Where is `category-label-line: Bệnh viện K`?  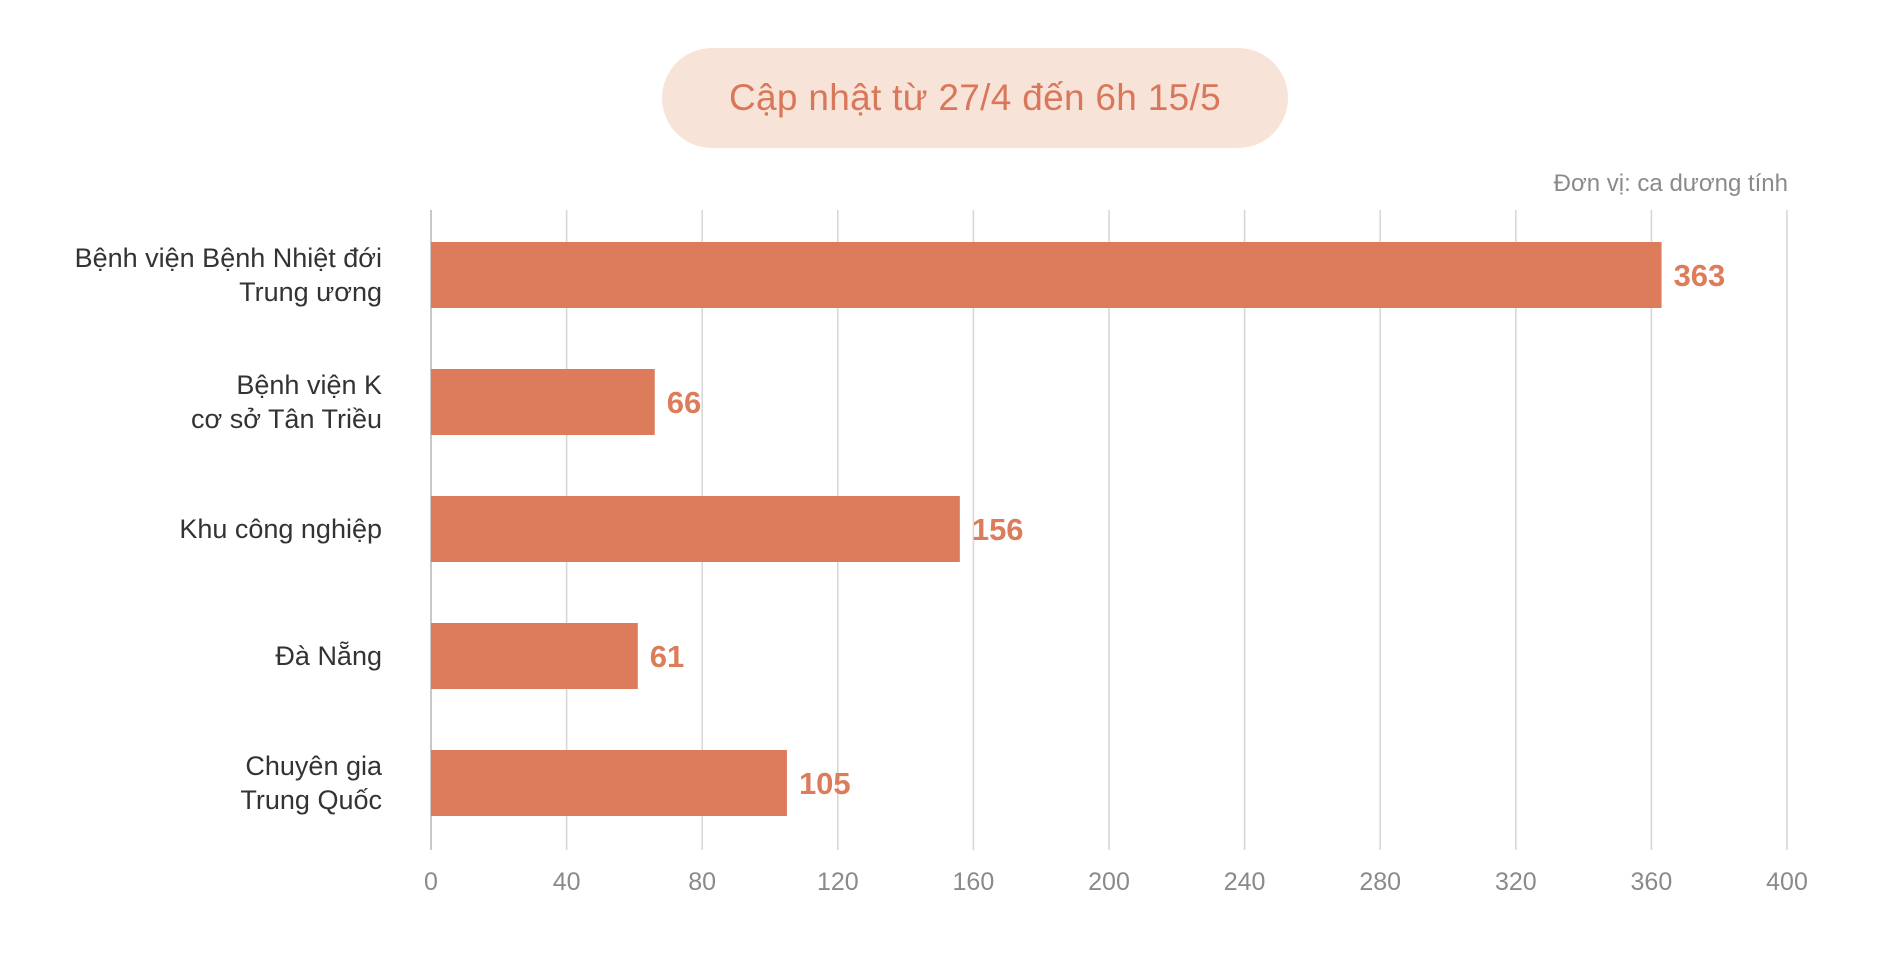
category-label-line: Bệnh viện K is located at coordinates (309, 385).